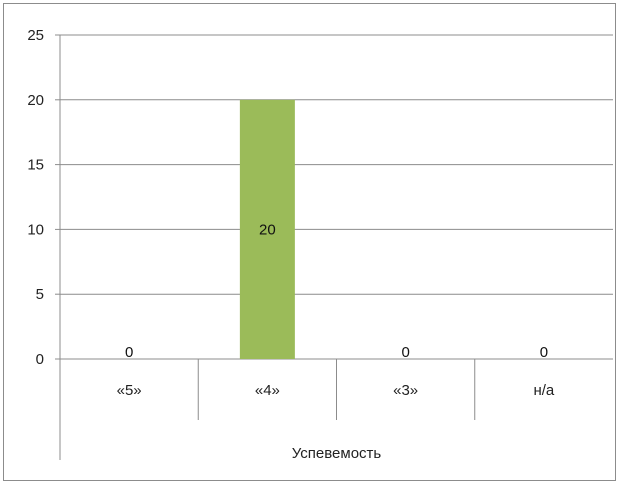 This screenshot has height=485, width=621. Describe the element at coordinates (43, 197) in the screenshot. I see `y-axis-ticks: 0 5 10 15 20 25` at that location.